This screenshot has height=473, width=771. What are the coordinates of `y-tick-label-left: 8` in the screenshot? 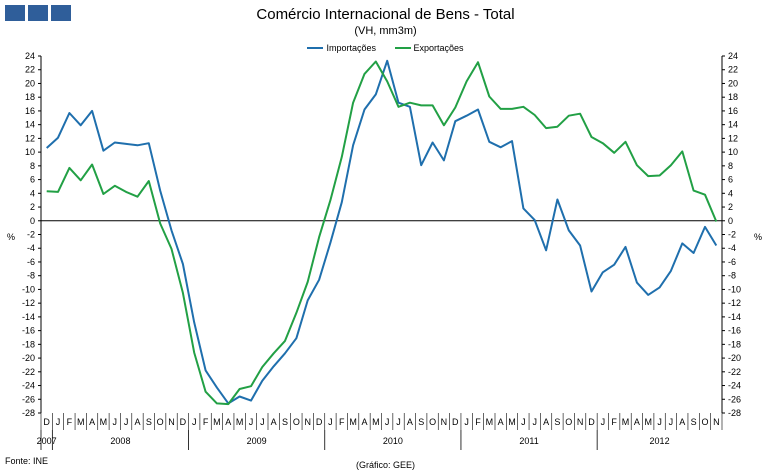 It's located at (32, 166).